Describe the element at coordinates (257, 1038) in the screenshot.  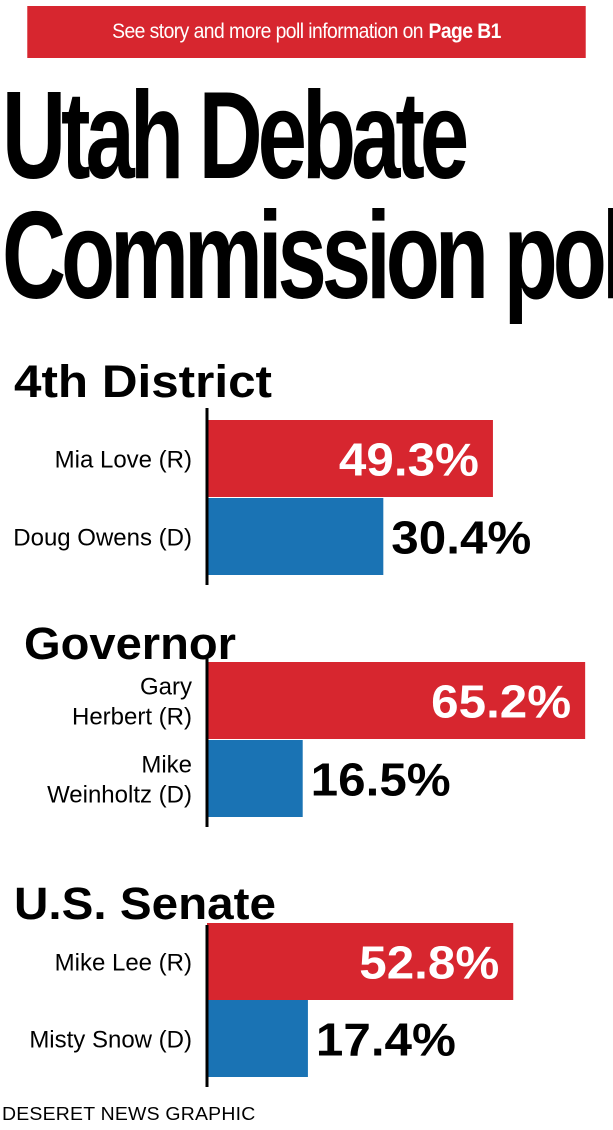
I see `bar-u-s-senate-dem` at that location.